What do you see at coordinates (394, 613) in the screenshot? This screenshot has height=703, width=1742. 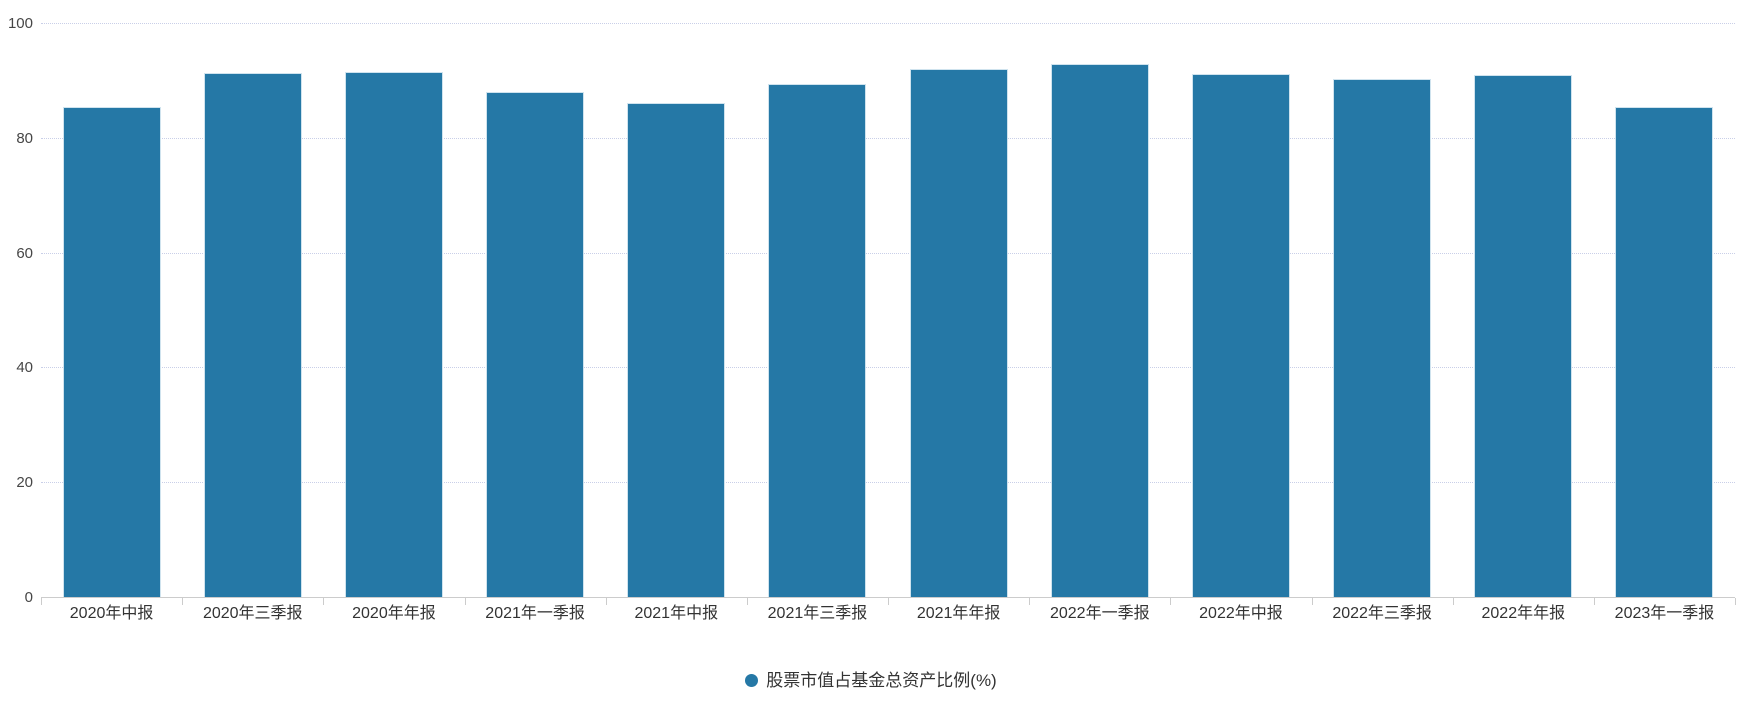 I see `x-axis-category-label: 2020年年报` at bounding box center [394, 613].